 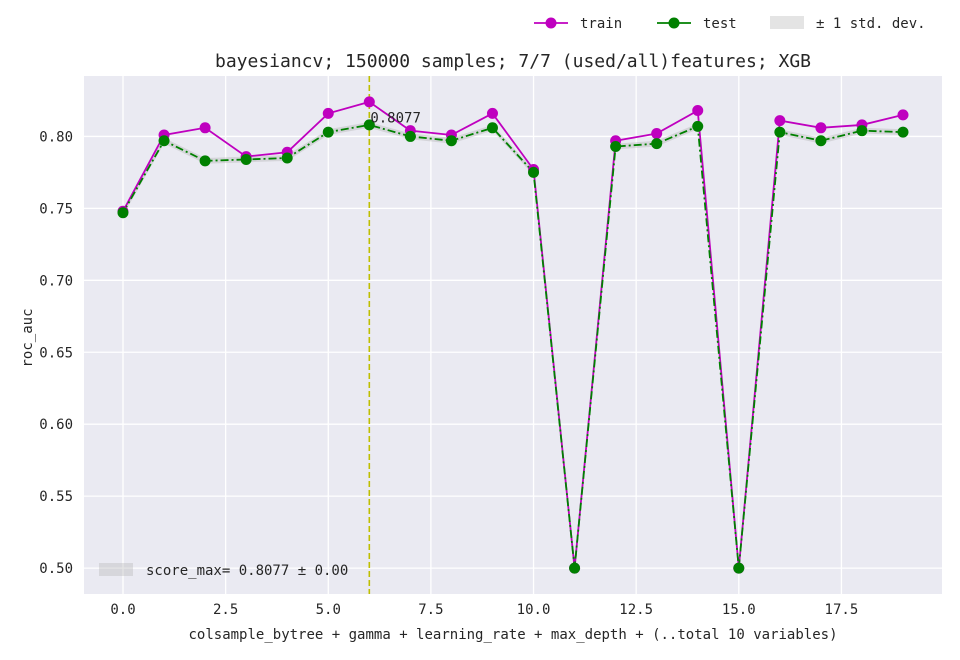 I want to click on score-max-label: score_max= 0.8077 ± 0.00, so click(x=247, y=571).